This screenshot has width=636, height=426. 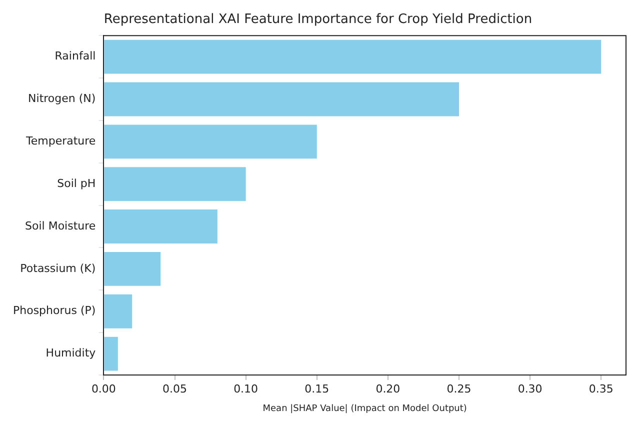 I want to click on y-tick-label: Rainfall, so click(x=75, y=56).